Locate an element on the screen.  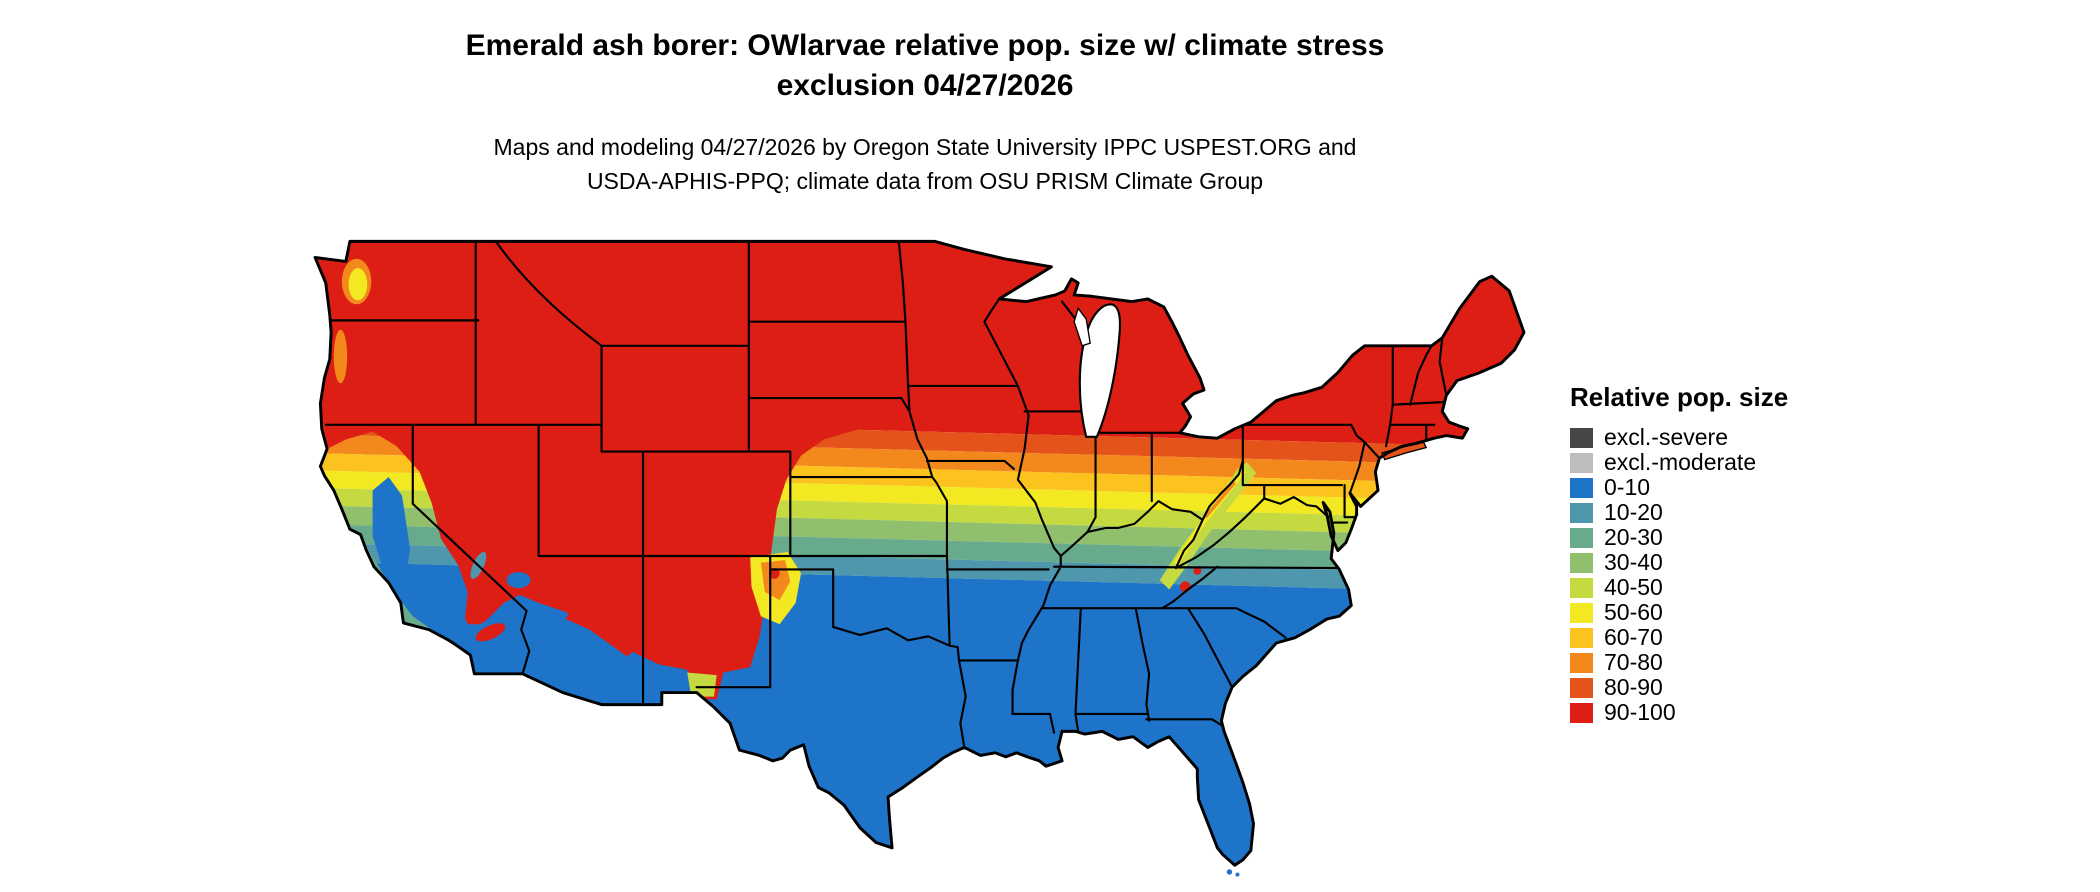
legend-item: excl.-moderate is located at coordinates (1720, 462).